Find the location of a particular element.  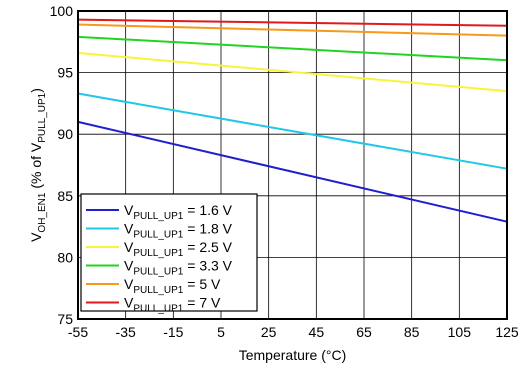

y-axis-title-end: ) is located at coordinates (36, 90).